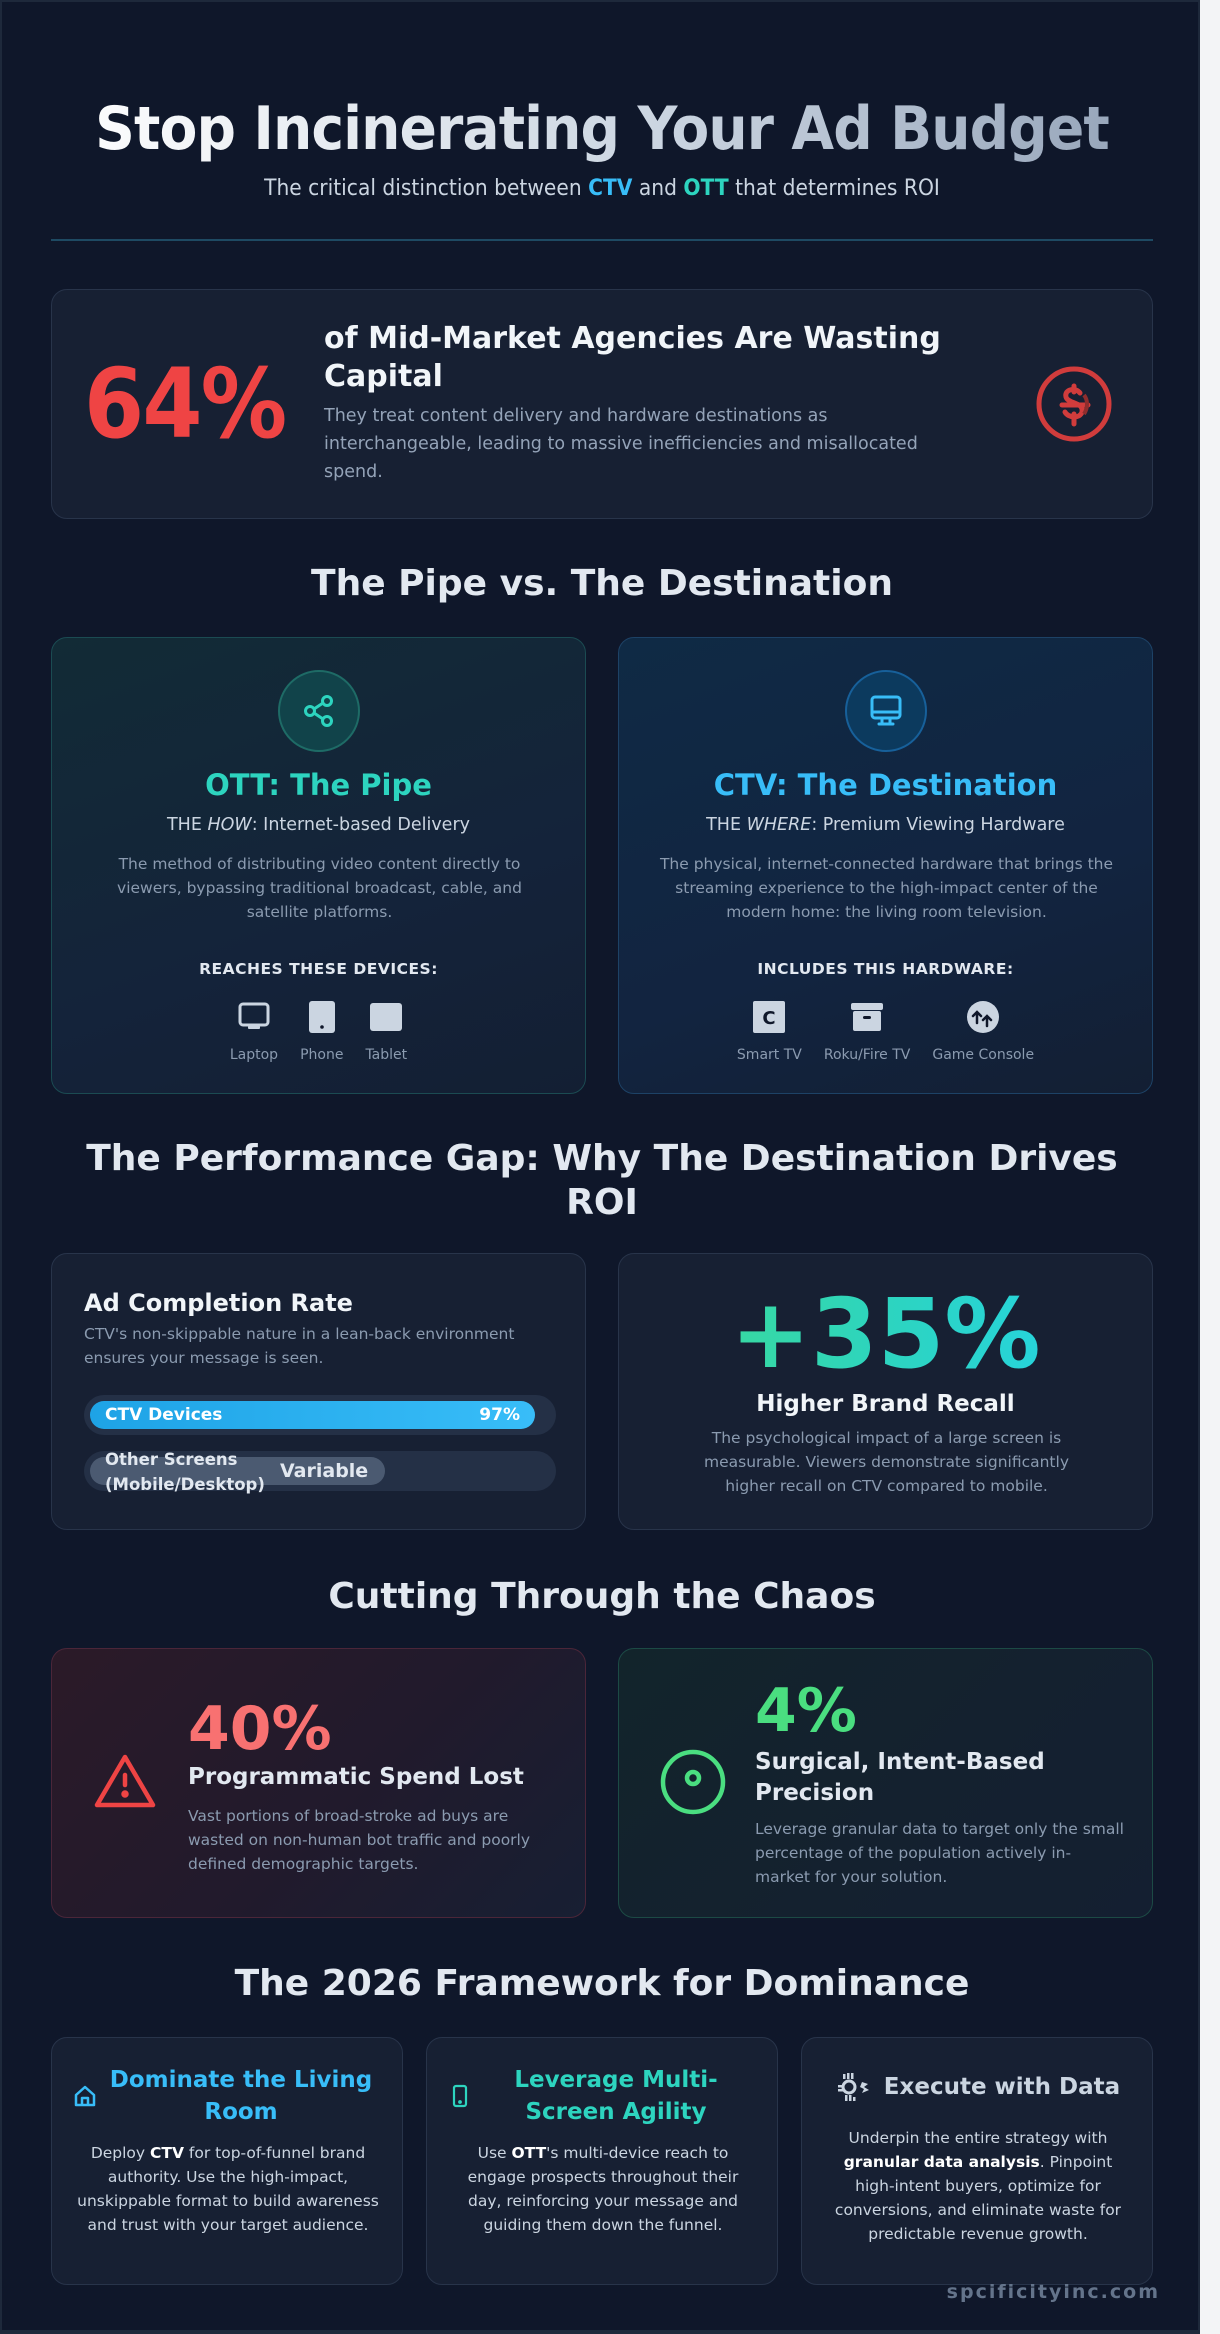 The image size is (1220, 2334). I want to click on target-icon, so click(692, 1782).